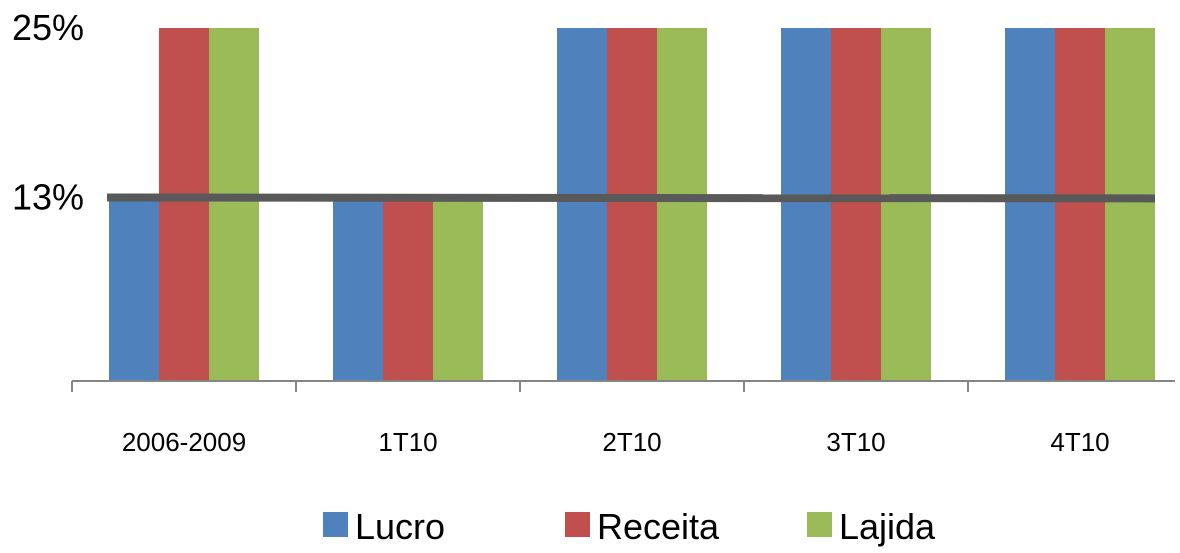 The width and height of the screenshot is (1180, 553). What do you see at coordinates (48, 112) in the screenshot?
I see `y-ticks: 25% 13%` at bounding box center [48, 112].